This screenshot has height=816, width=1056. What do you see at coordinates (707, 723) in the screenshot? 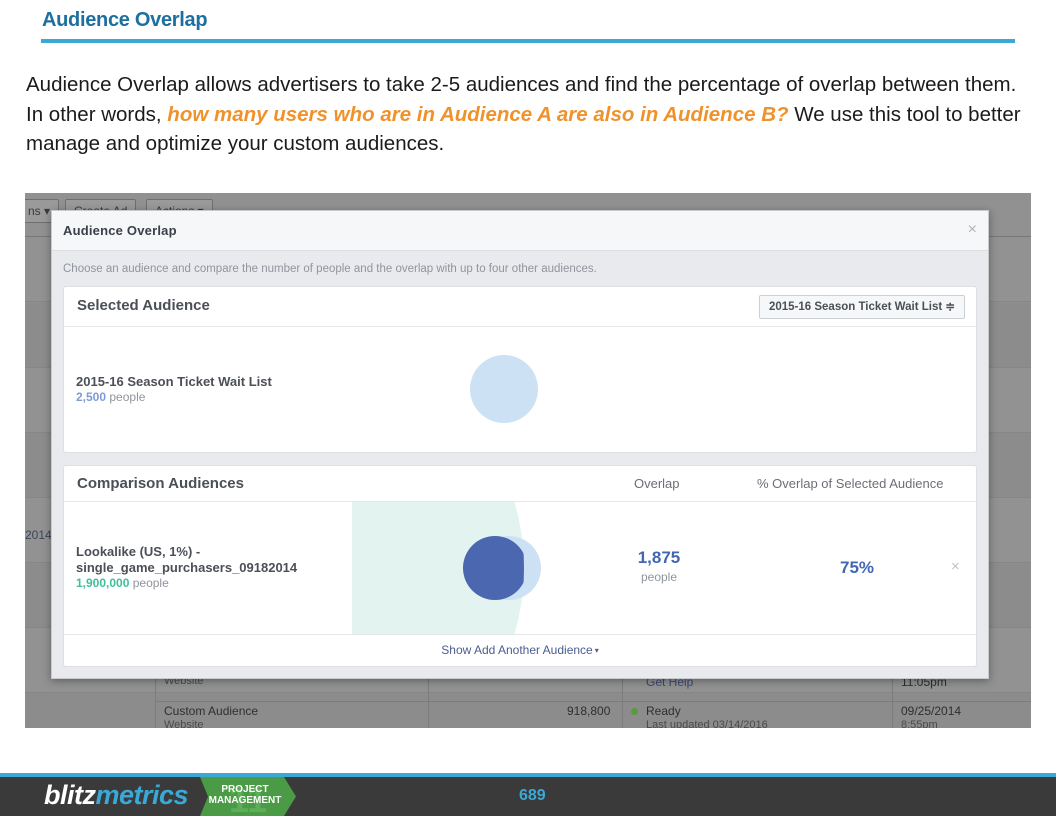
I see `row2-status-sub: Last updated 03/14/2016` at bounding box center [707, 723].